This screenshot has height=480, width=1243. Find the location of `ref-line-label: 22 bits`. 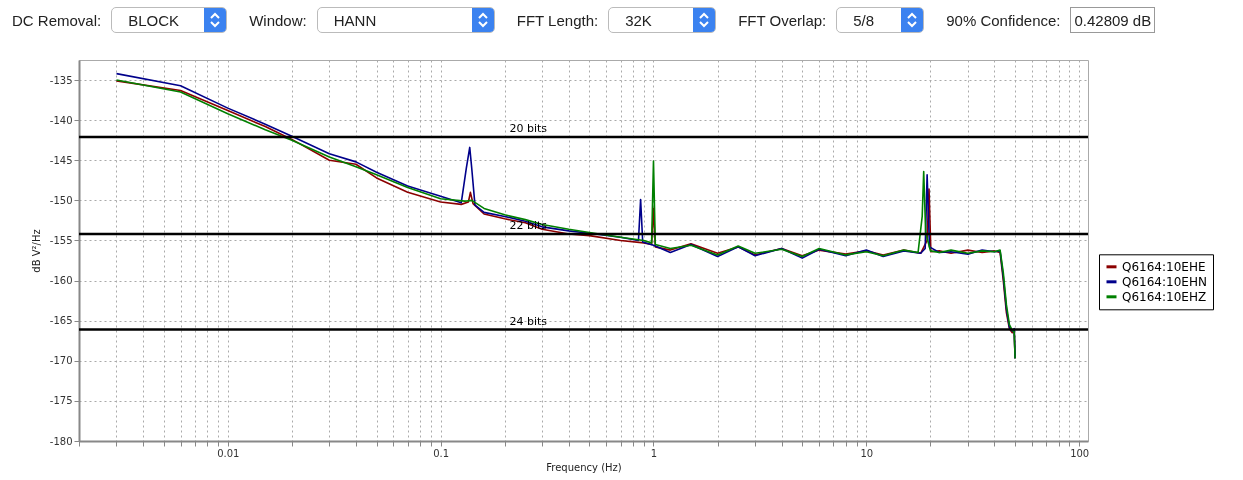

ref-line-label: 22 bits is located at coordinates (528, 226).